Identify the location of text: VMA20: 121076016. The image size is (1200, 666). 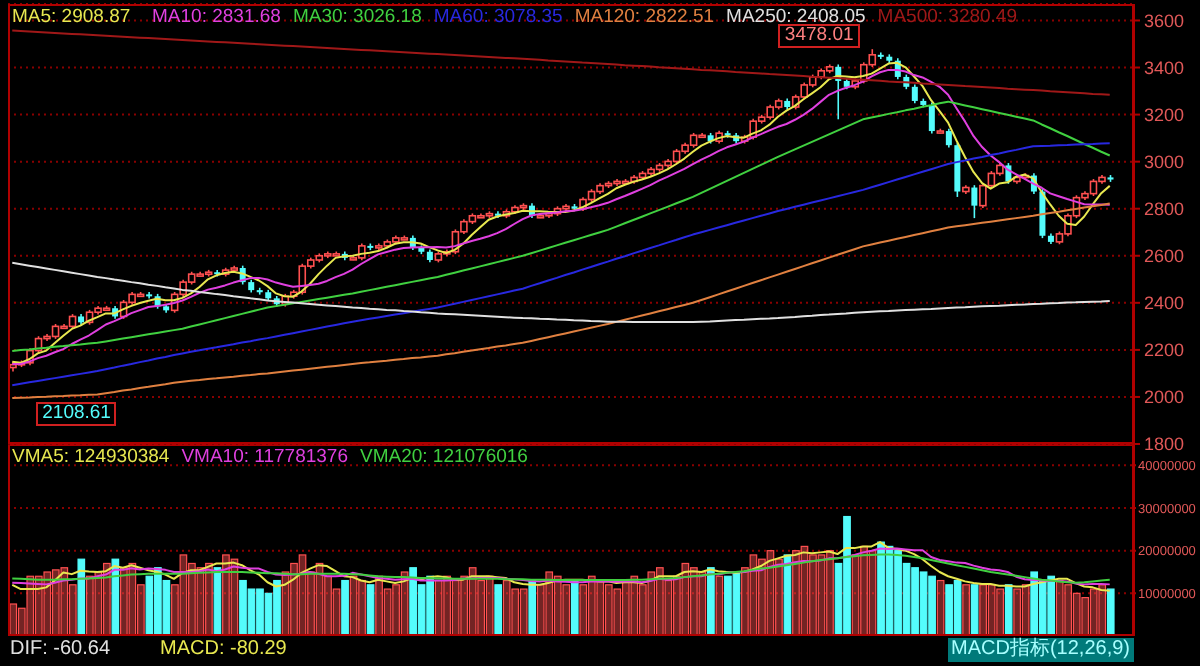
(443, 457).